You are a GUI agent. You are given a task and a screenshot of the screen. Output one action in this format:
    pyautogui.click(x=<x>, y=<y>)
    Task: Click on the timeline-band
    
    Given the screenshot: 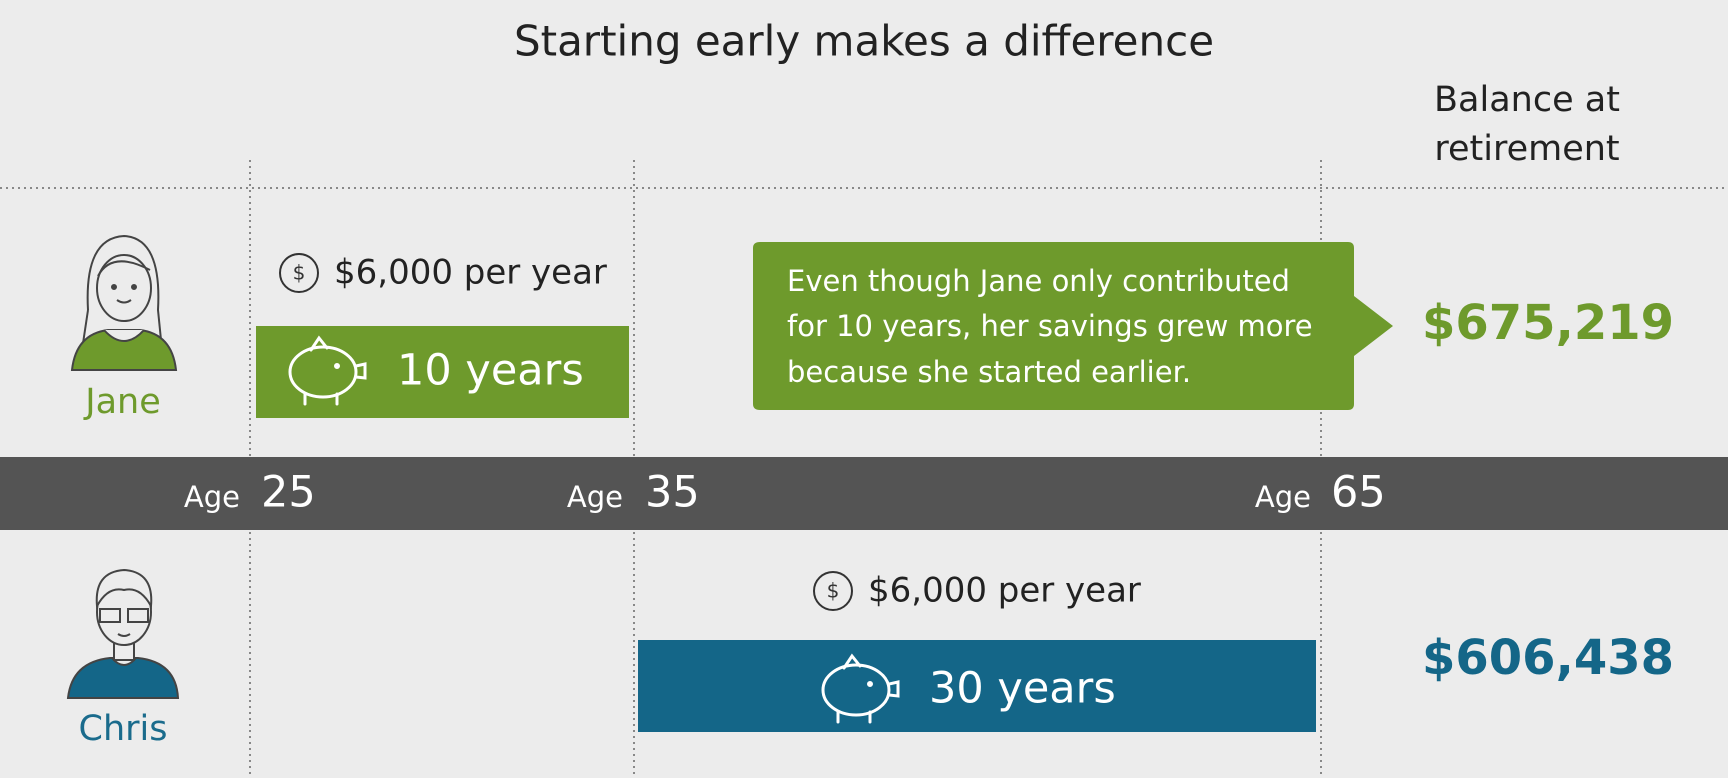 What is the action you would take?
    pyautogui.click(x=864, y=493)
    